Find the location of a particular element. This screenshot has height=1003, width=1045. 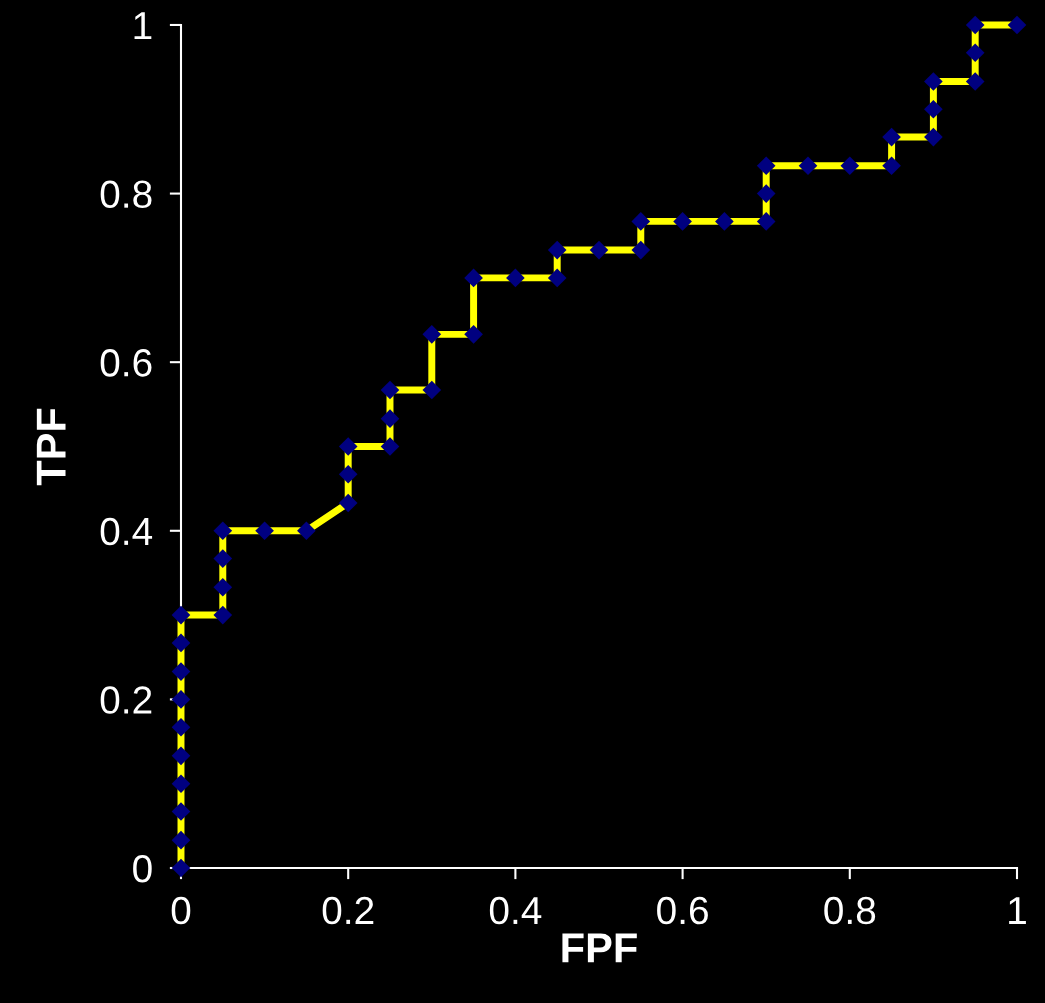

x-tick-label: 0.2 is located at coordinates (348, 910).